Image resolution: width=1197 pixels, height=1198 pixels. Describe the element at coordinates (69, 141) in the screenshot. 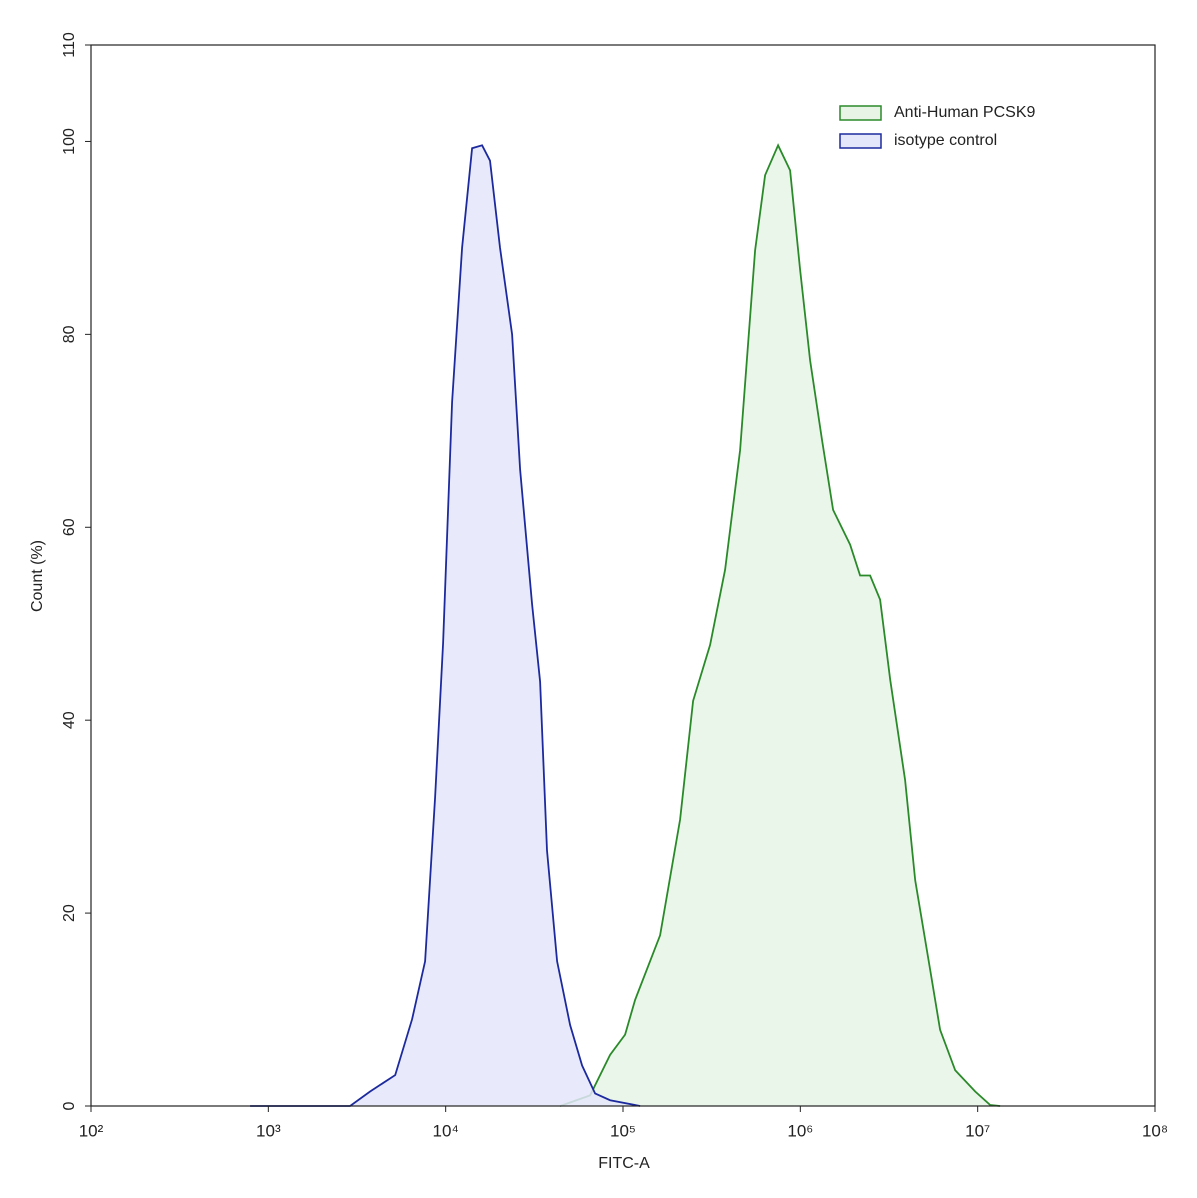

I see `y-tick-label: 100` at that location.